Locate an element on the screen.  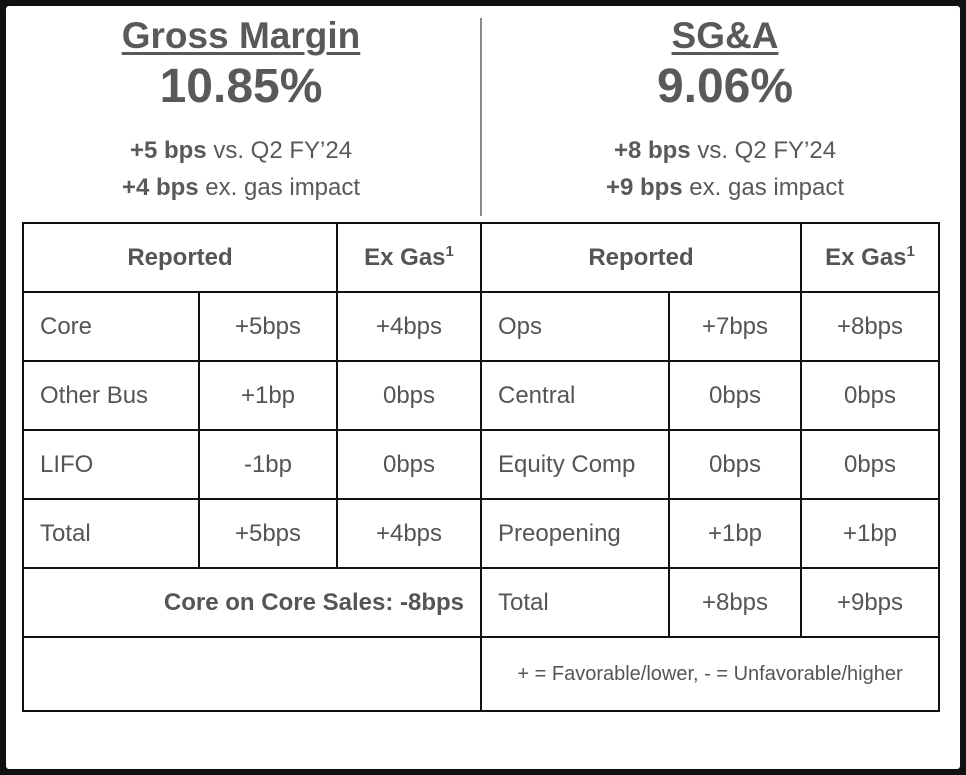
sga-exgas-cell: +8bps is located at coordinates (870, 326).